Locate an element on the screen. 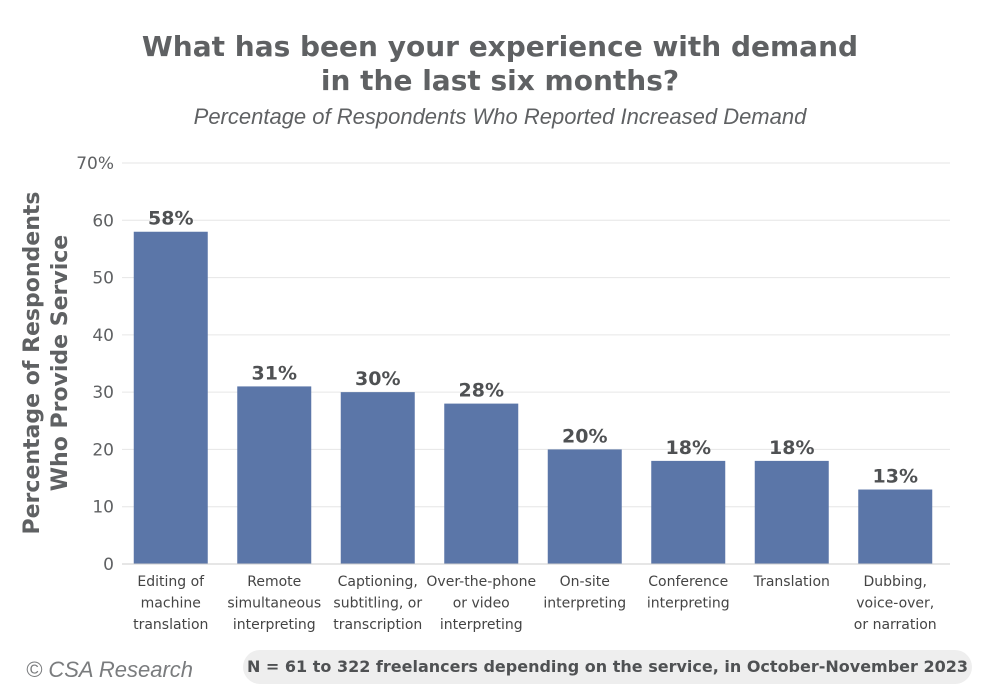  y-axis-label-line-2: Who Provide Service is located at coordinates (60, 363).